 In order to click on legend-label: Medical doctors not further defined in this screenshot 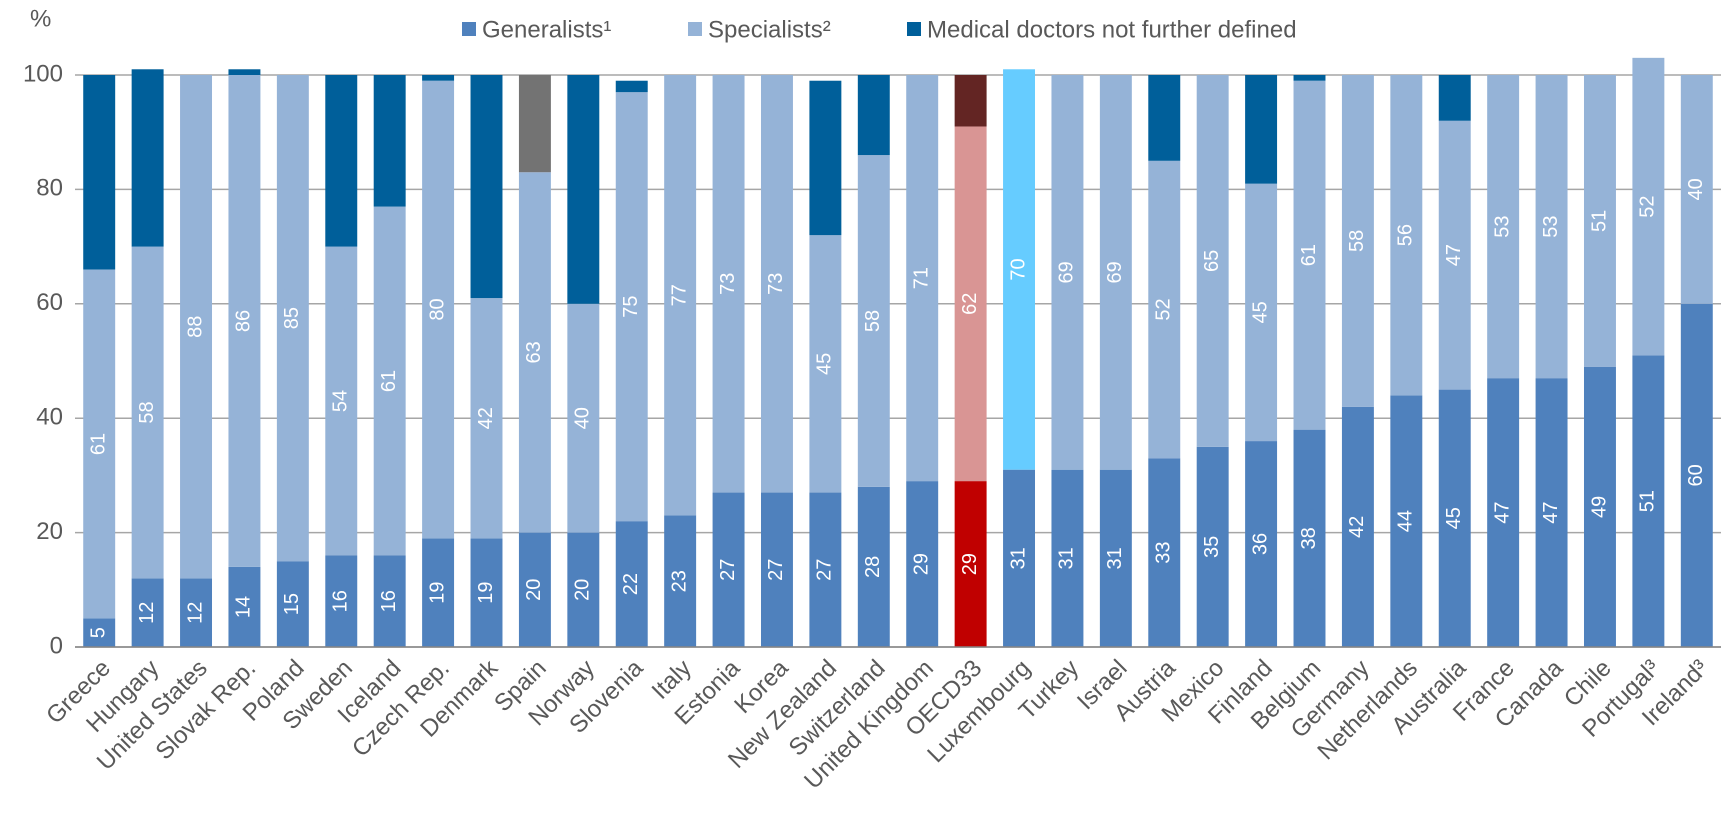, I will do `click(1112, 29)`.